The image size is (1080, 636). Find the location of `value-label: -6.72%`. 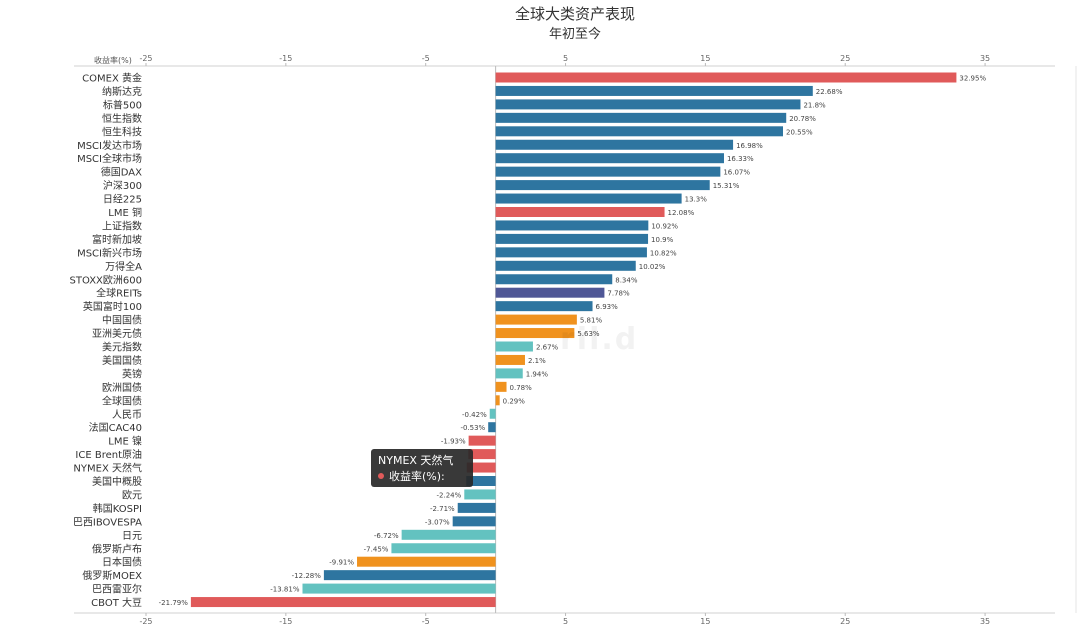

value-label: -6.72% is located at coordinates (386, 536).